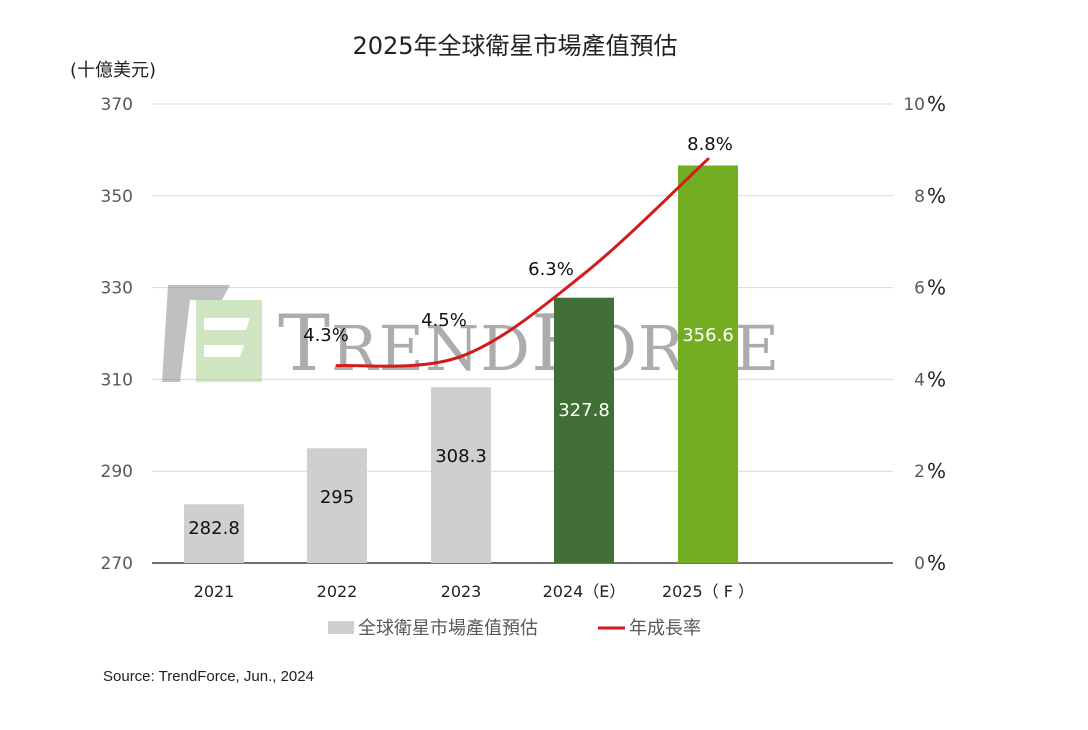 The image size is (1088, 730). Describe the element at coordinates (919, 289) in the screenshot. I see `y2-tick-label: 6` at that location.